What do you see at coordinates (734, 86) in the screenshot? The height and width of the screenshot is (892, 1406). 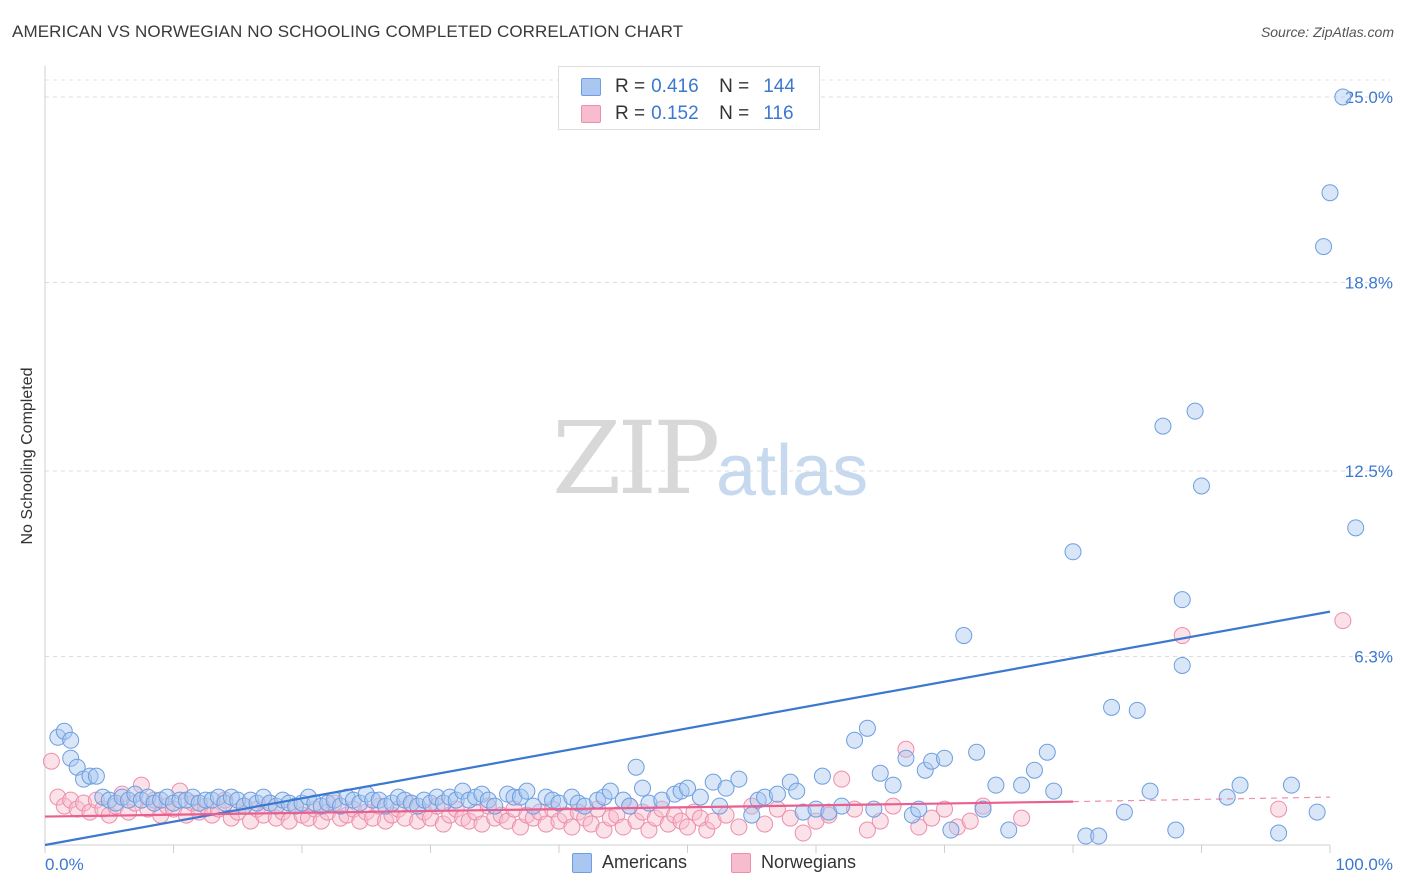 I see `n-label: N =` at bounding box center [734, 86].